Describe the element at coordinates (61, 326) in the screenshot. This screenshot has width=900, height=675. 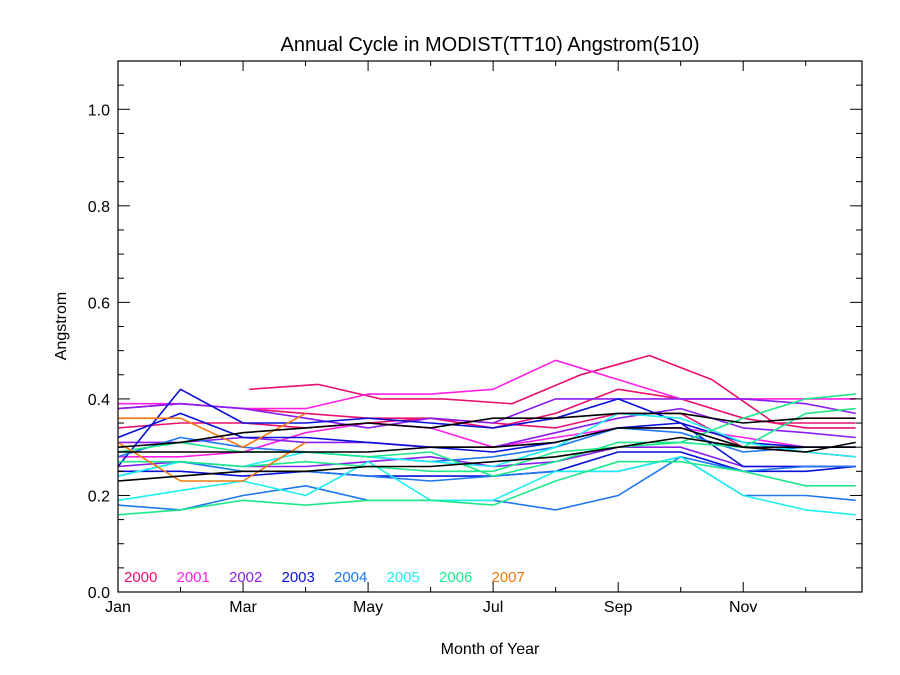
I see `y-axis-title: Angstrom` at that location.